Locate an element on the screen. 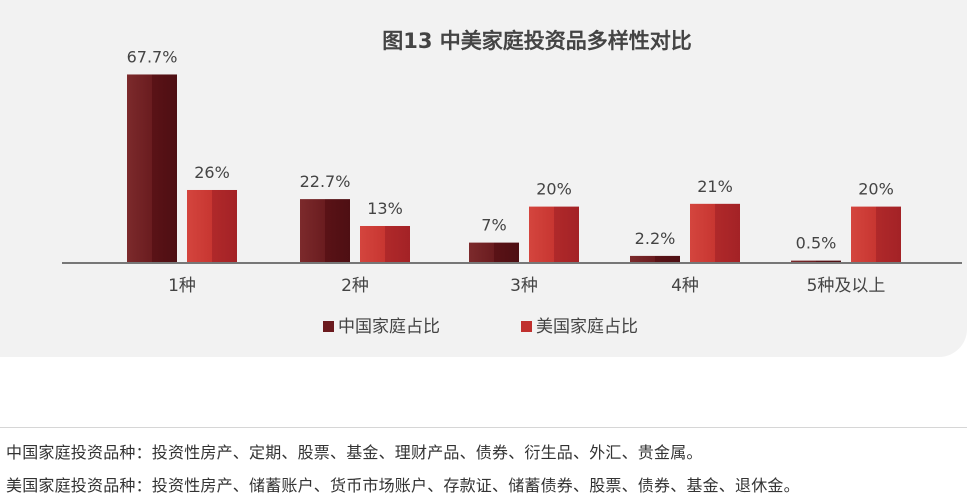  data-label-china: 22.7% is located at coordinates (325, 181).